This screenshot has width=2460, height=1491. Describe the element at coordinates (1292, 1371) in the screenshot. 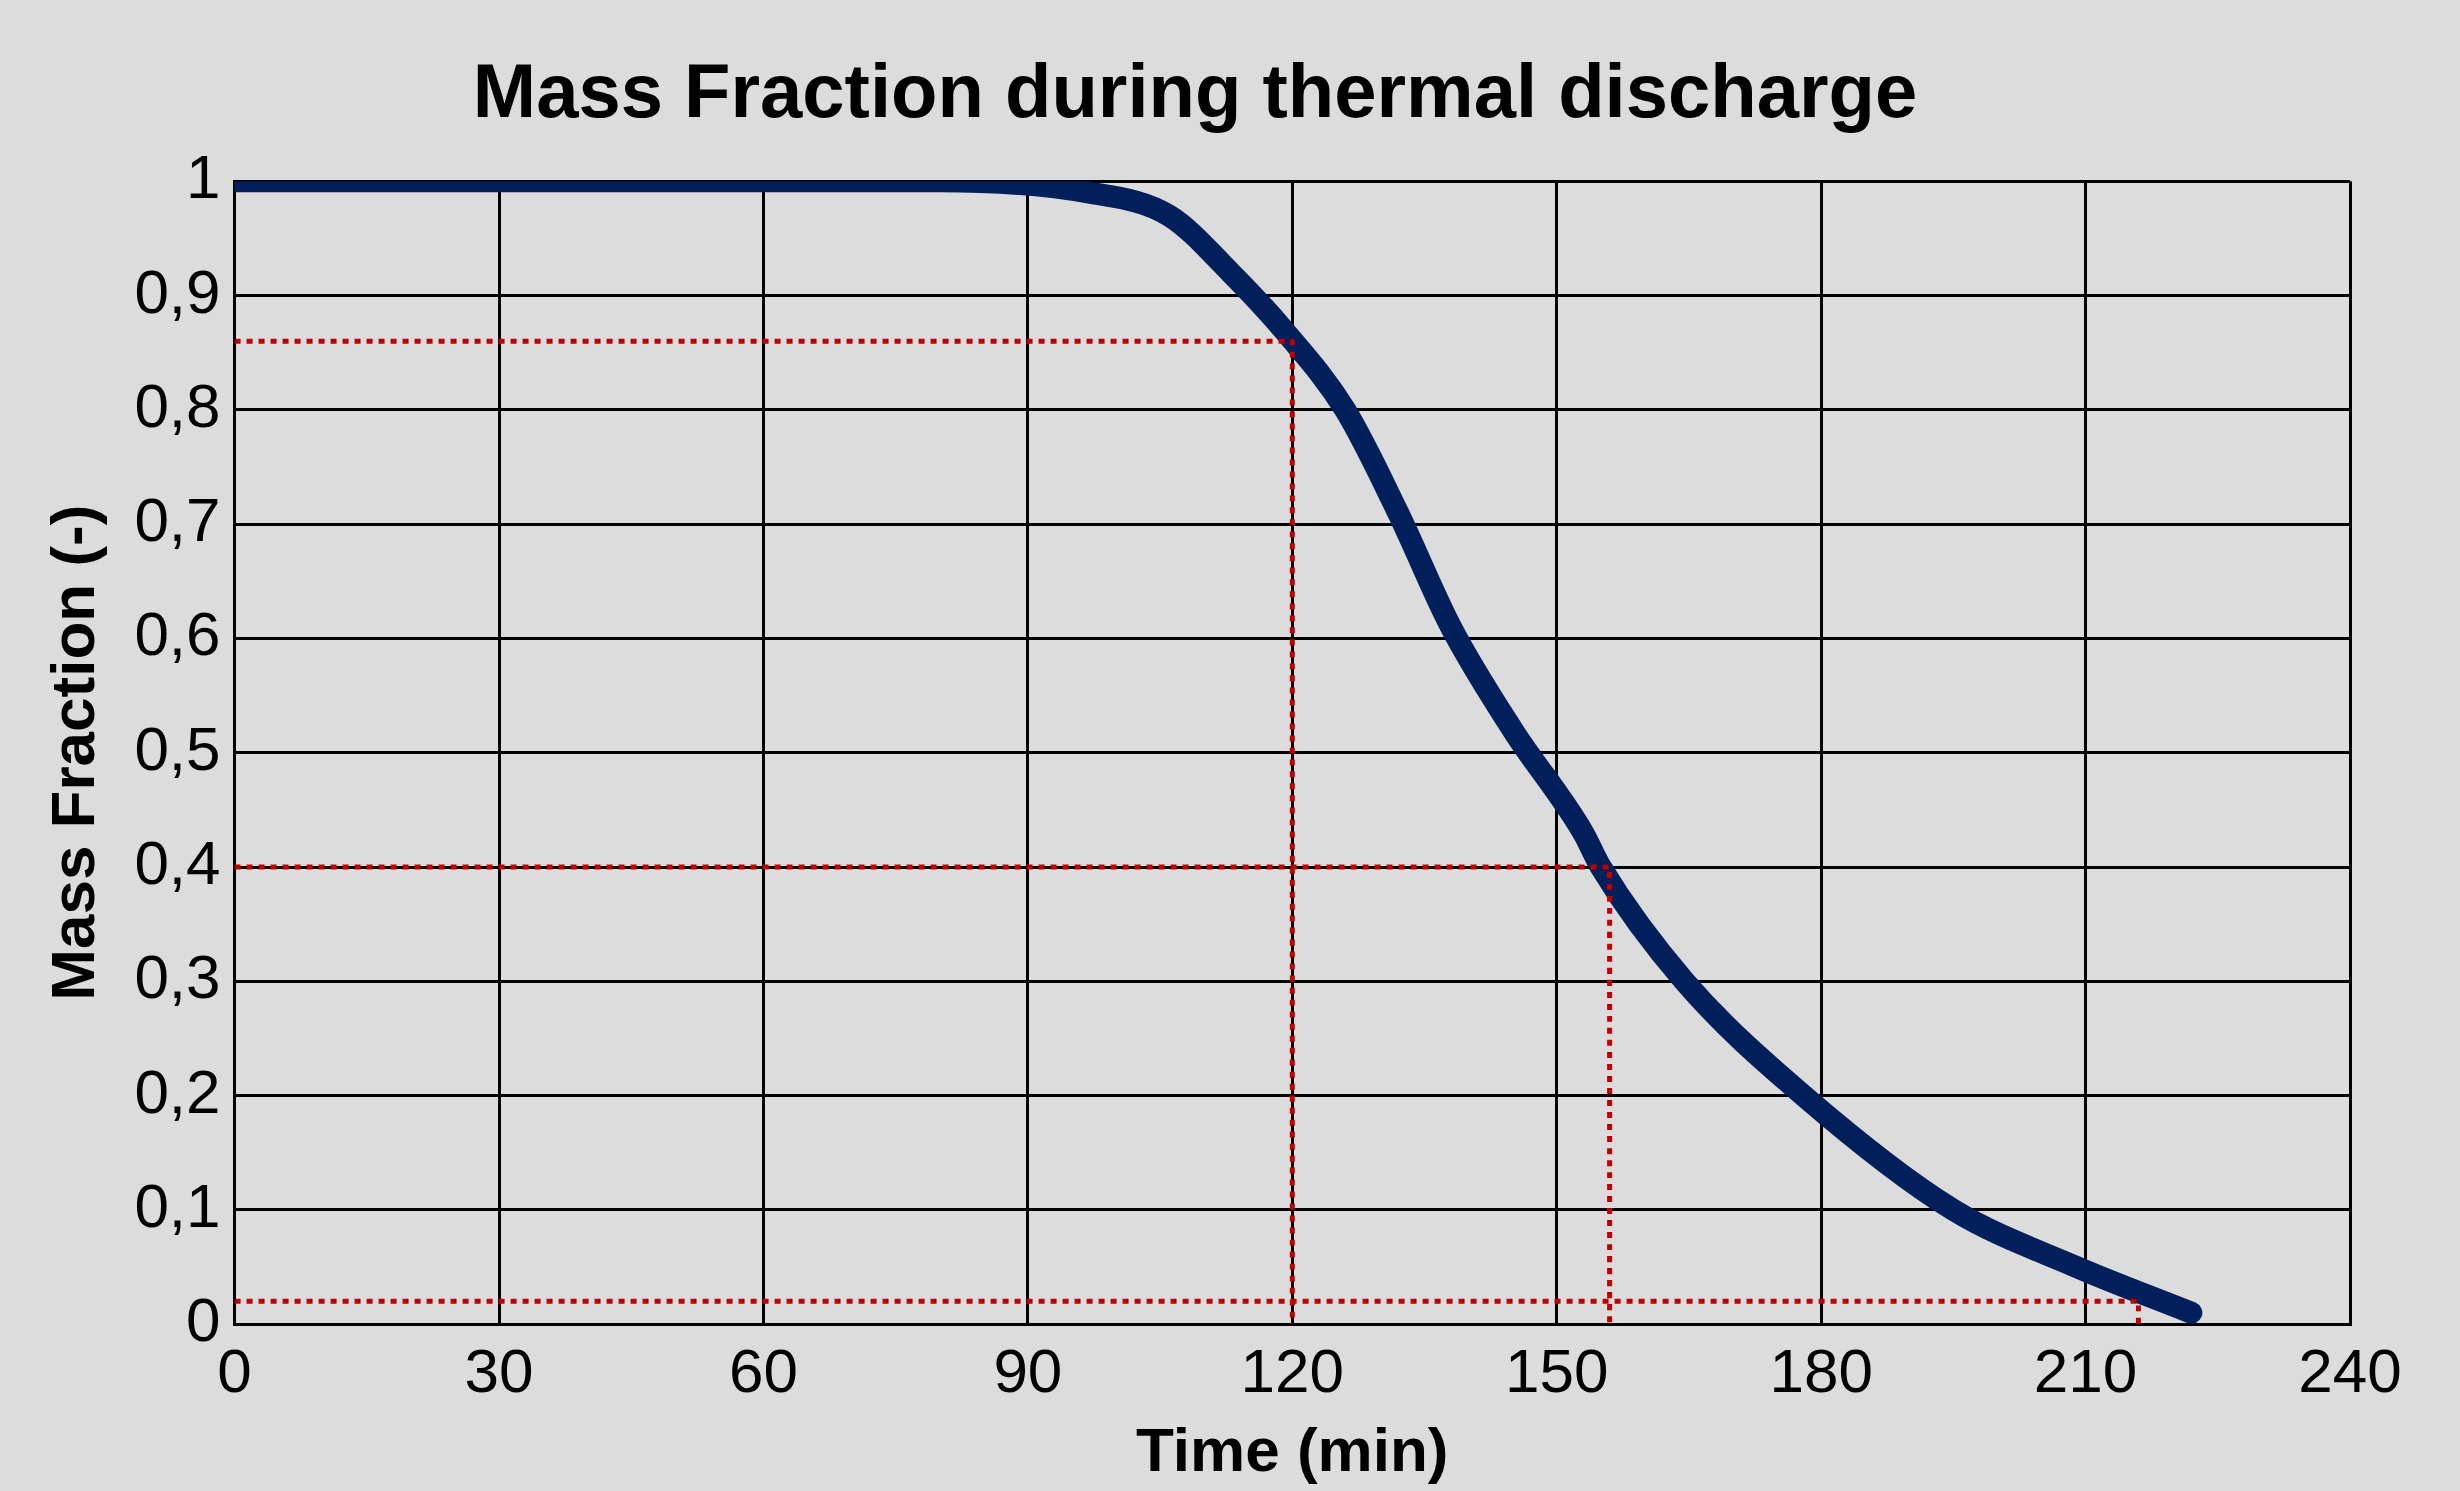

I see `x-tick-label: 120` at that location.